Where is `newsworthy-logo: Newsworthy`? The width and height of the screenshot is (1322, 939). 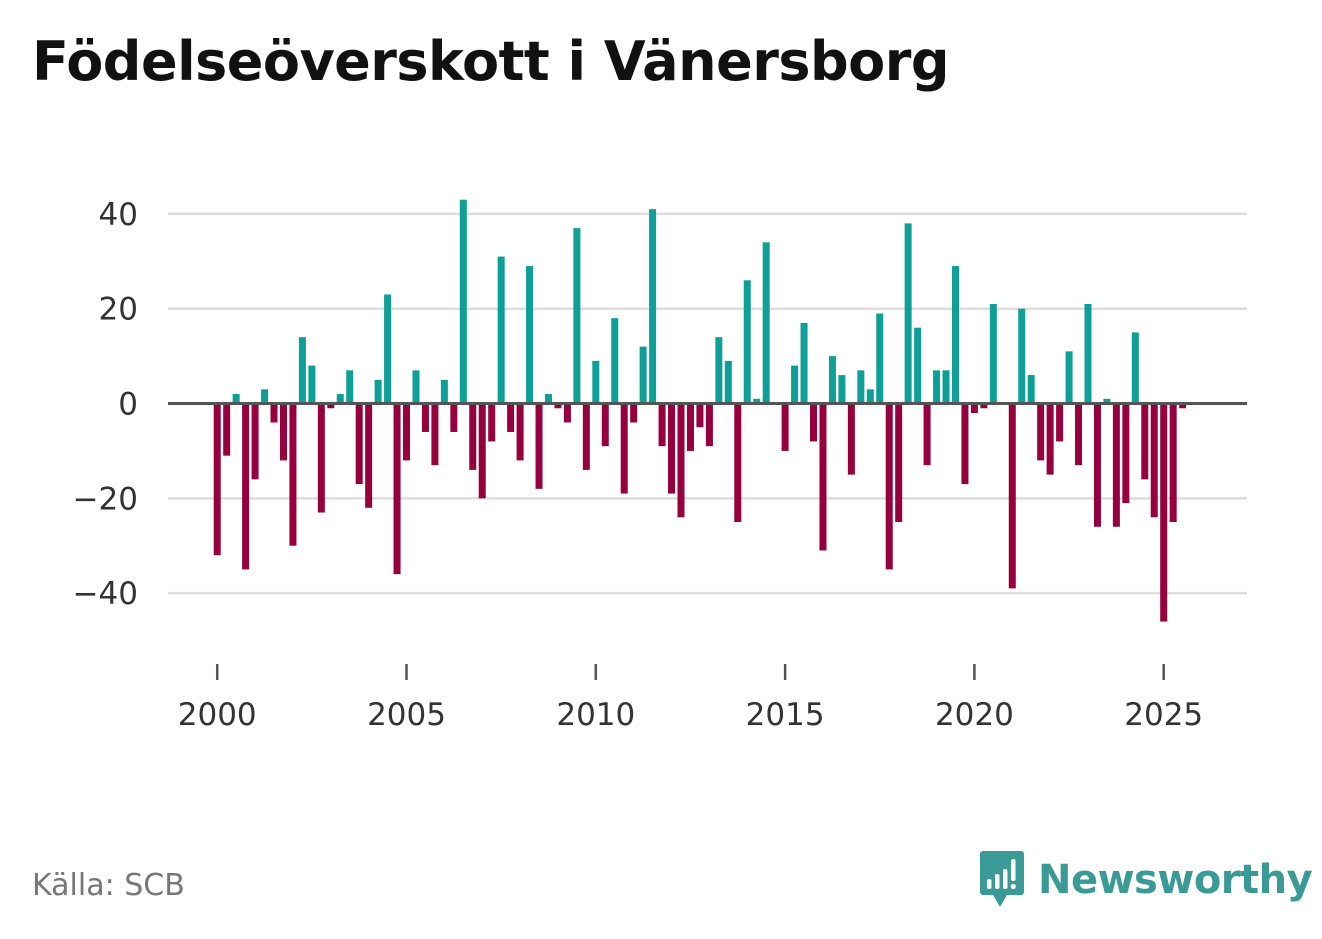
newsworthy-logo: Newsworthy is located at coordinates (1145, 880).